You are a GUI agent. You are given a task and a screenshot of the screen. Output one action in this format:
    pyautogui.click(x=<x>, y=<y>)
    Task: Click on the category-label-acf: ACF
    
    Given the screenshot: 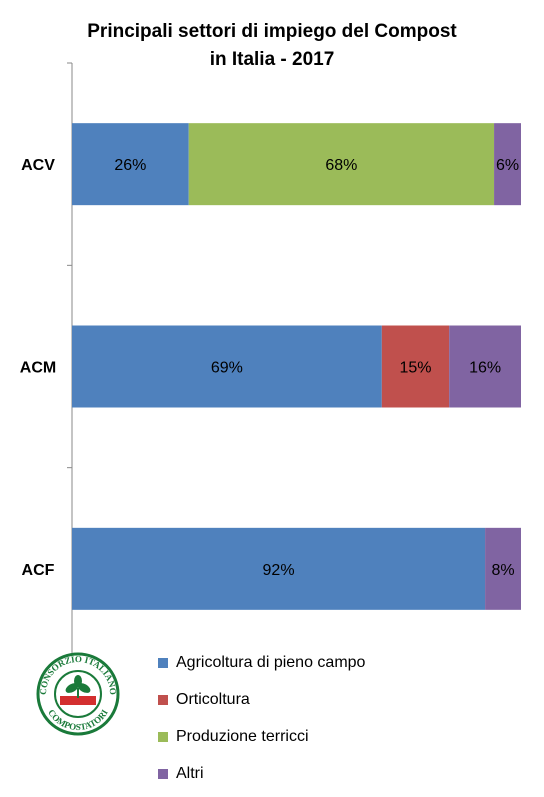 What is the action you would take?
    pyautogui.click(x=38, y=570)
    